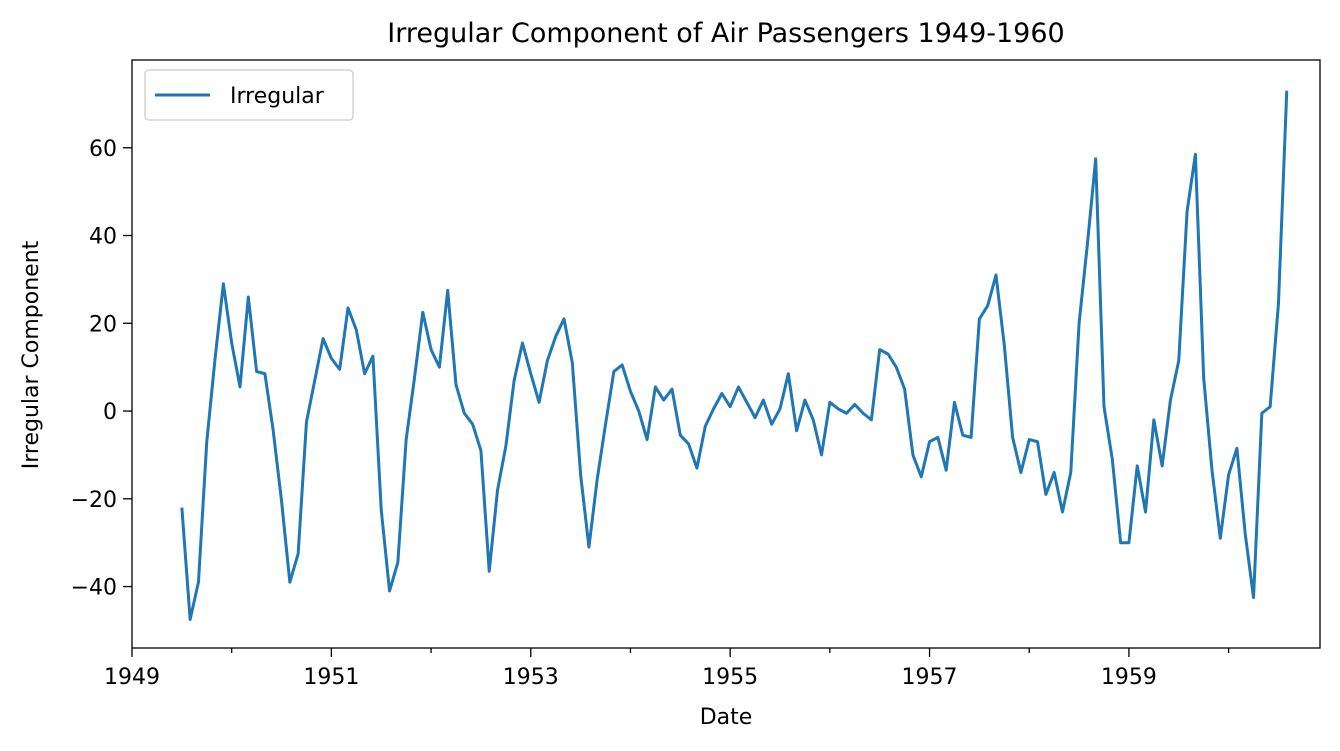 This screenshot has width=1340, height=751. I want to click on y-axis-label: Irregular Component, so click(31, 354).